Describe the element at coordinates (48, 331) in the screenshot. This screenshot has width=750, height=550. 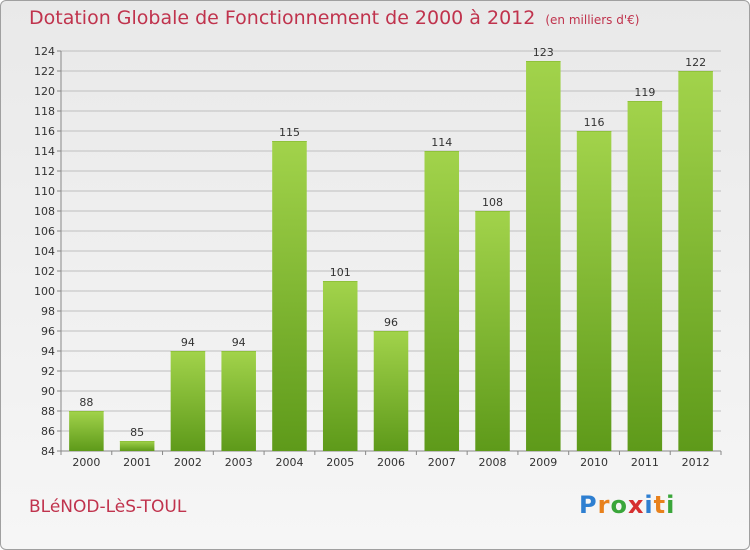
I see `y-tick-label: 96` at that location.